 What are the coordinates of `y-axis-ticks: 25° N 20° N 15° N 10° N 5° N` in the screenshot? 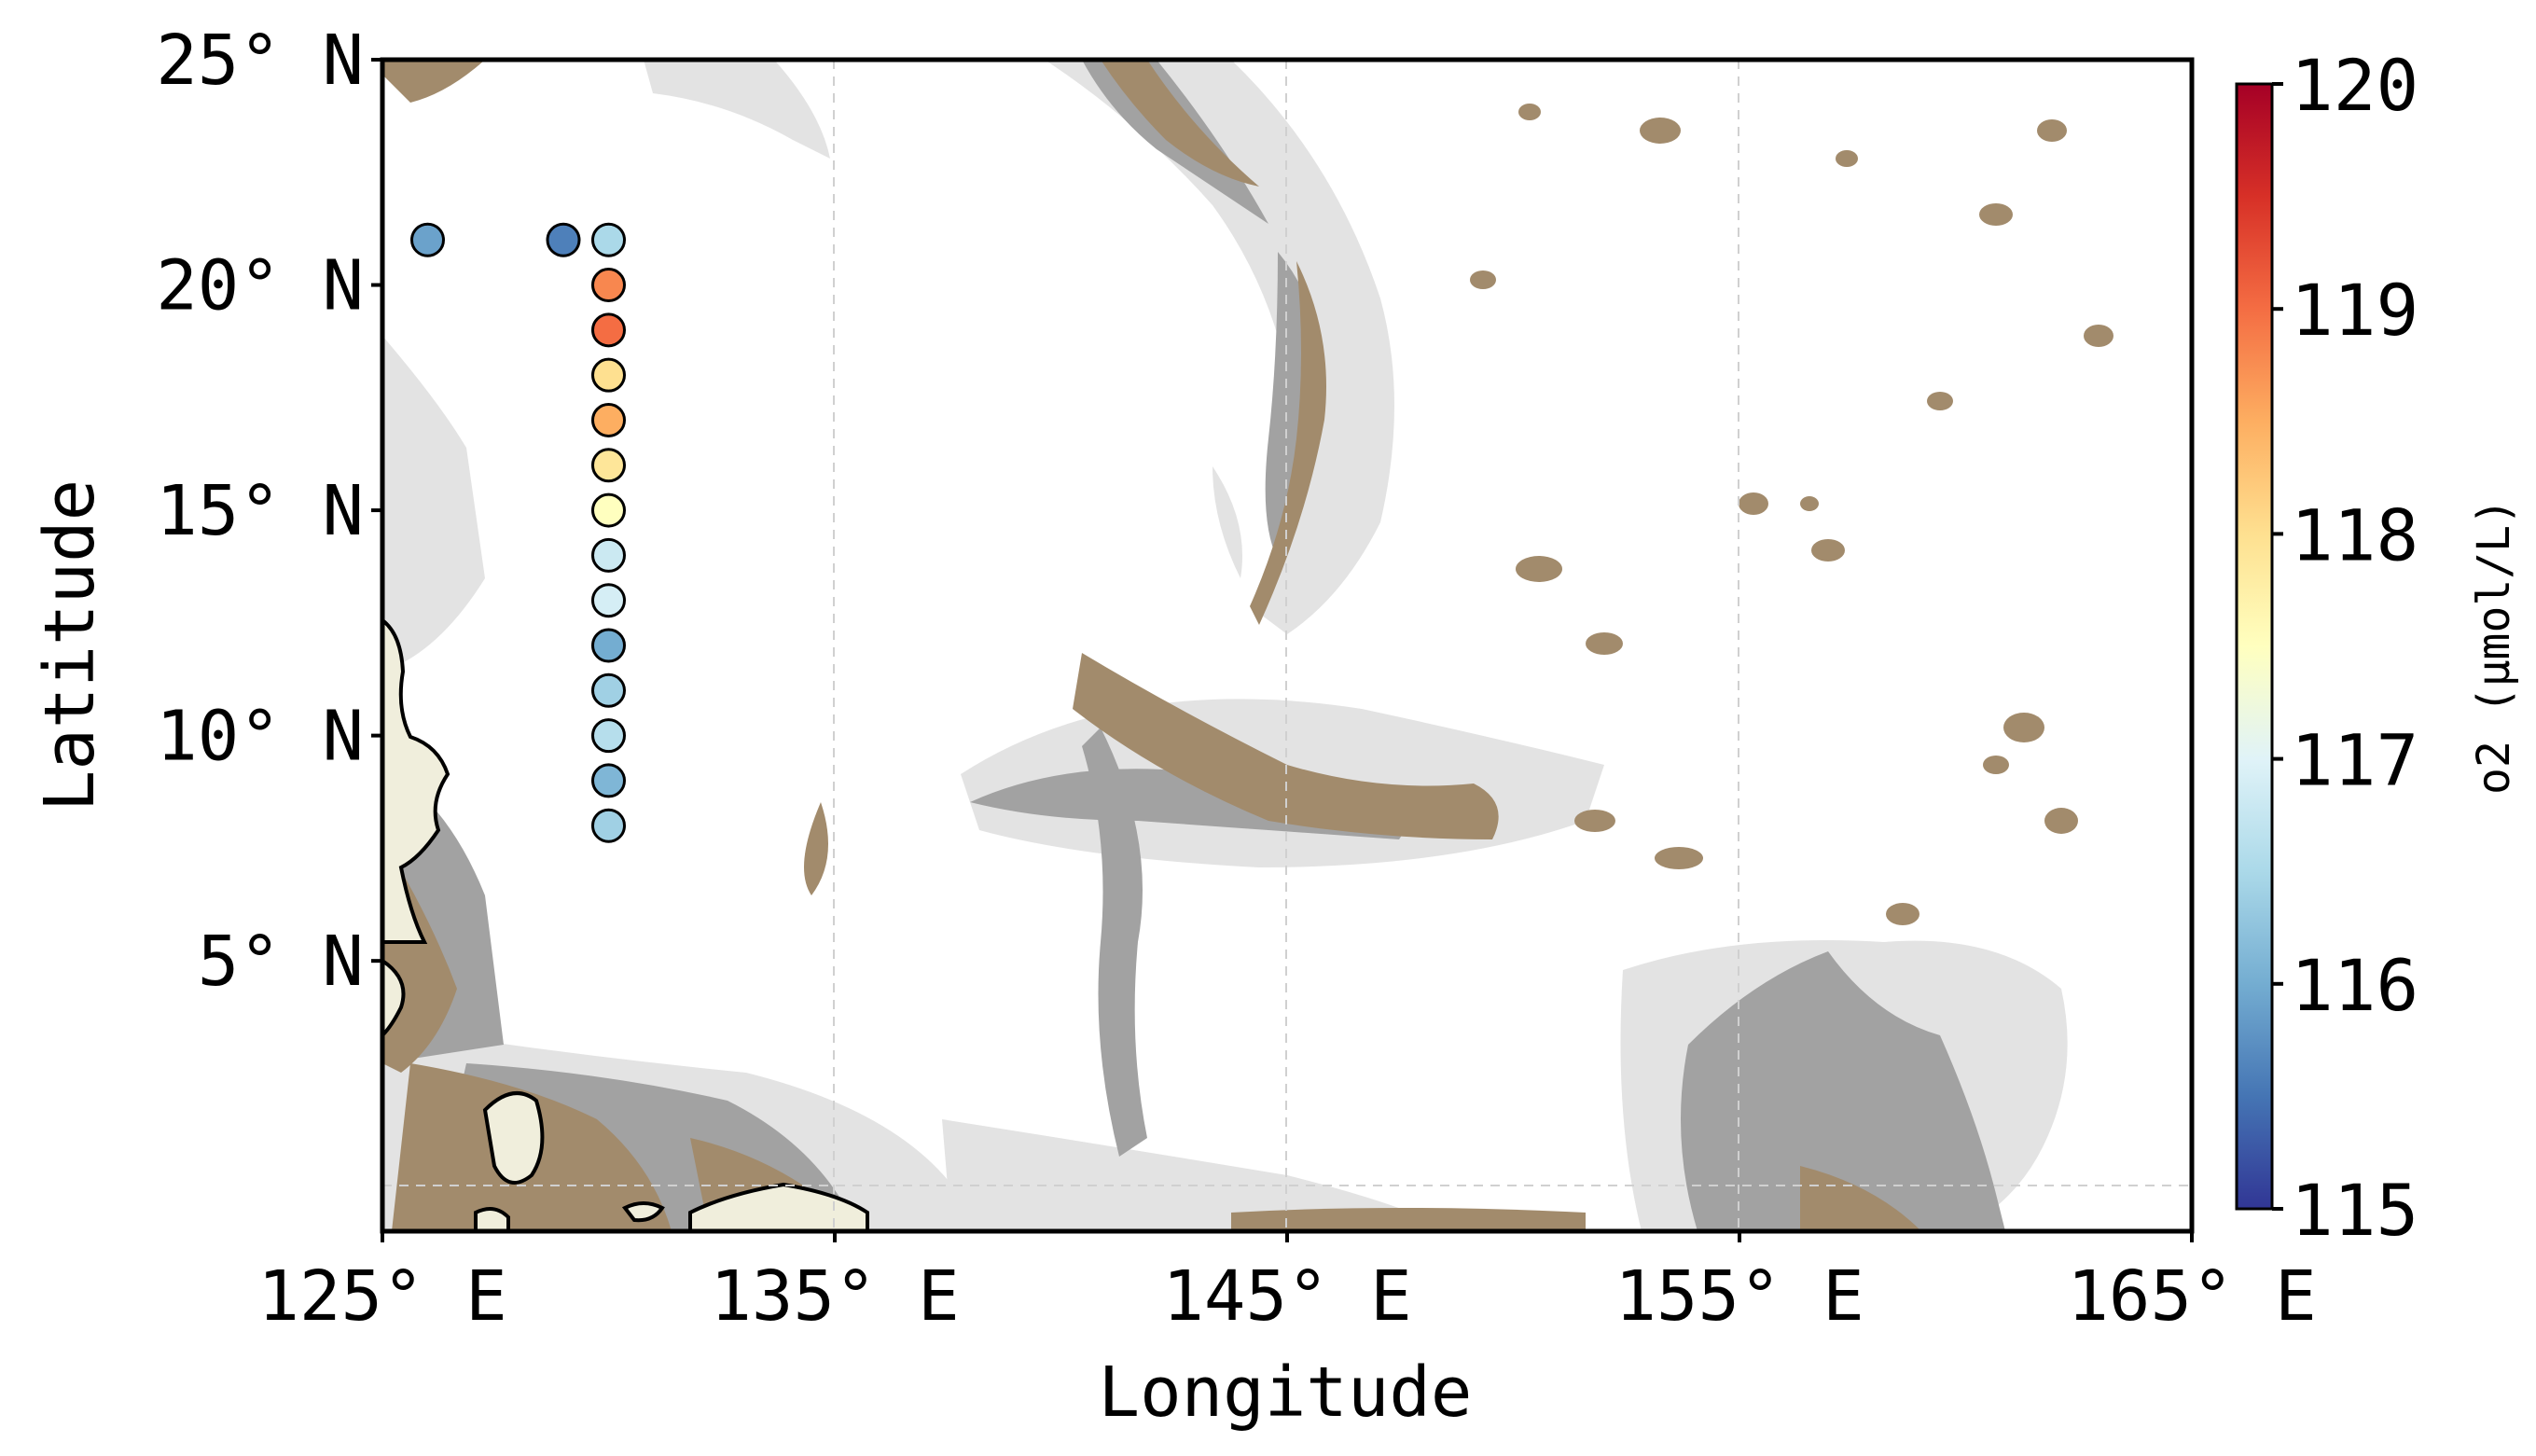 It's located at (269, 511).